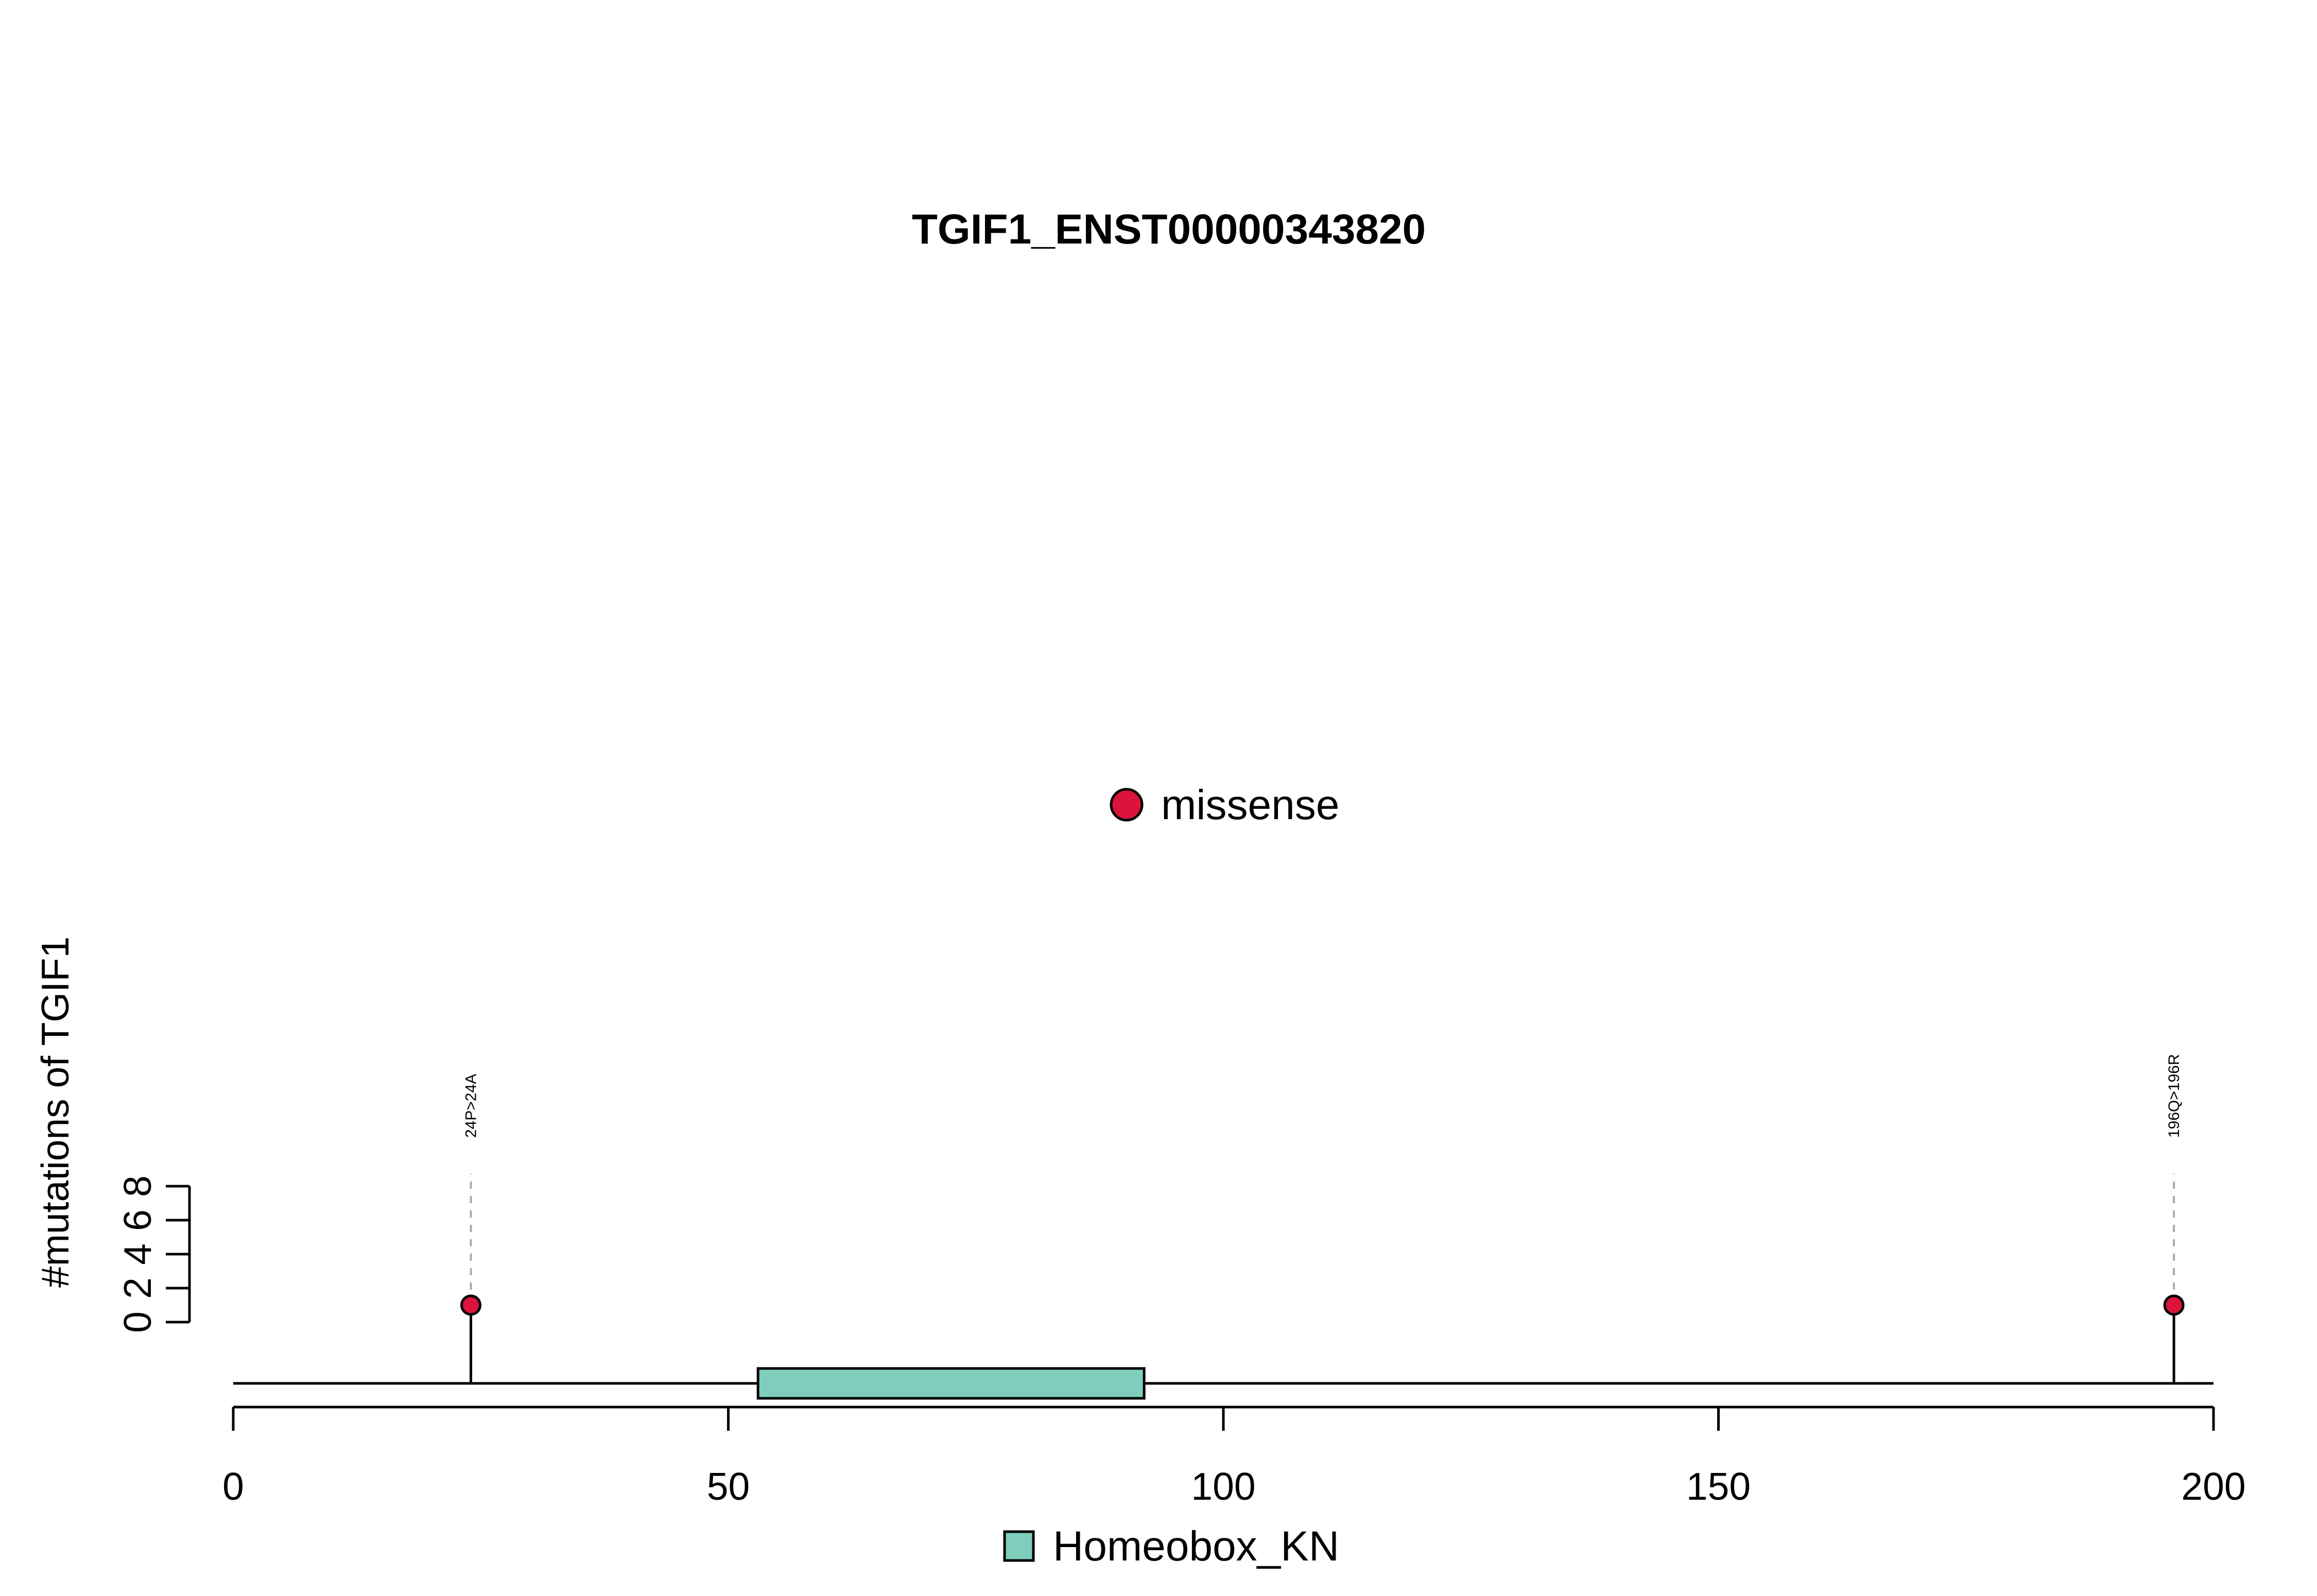 This screenshot has height=1596, width=2317. I want to click on x-tick-label-150: 150, so click(1718, 1487).